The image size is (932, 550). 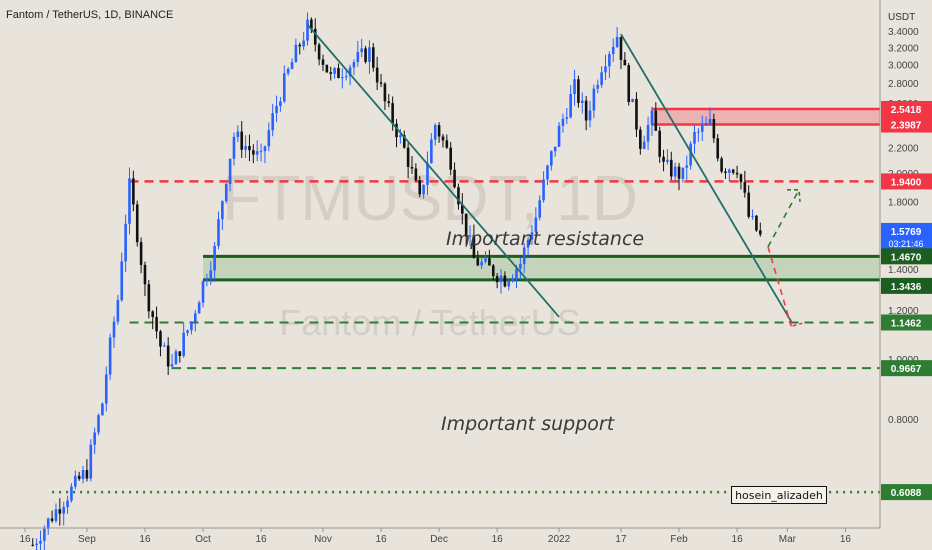 What do you see at coordinates (903, 420) in the screenshot?
I see `y-tick-label: 0.8000` at bounding box center [903, 420].